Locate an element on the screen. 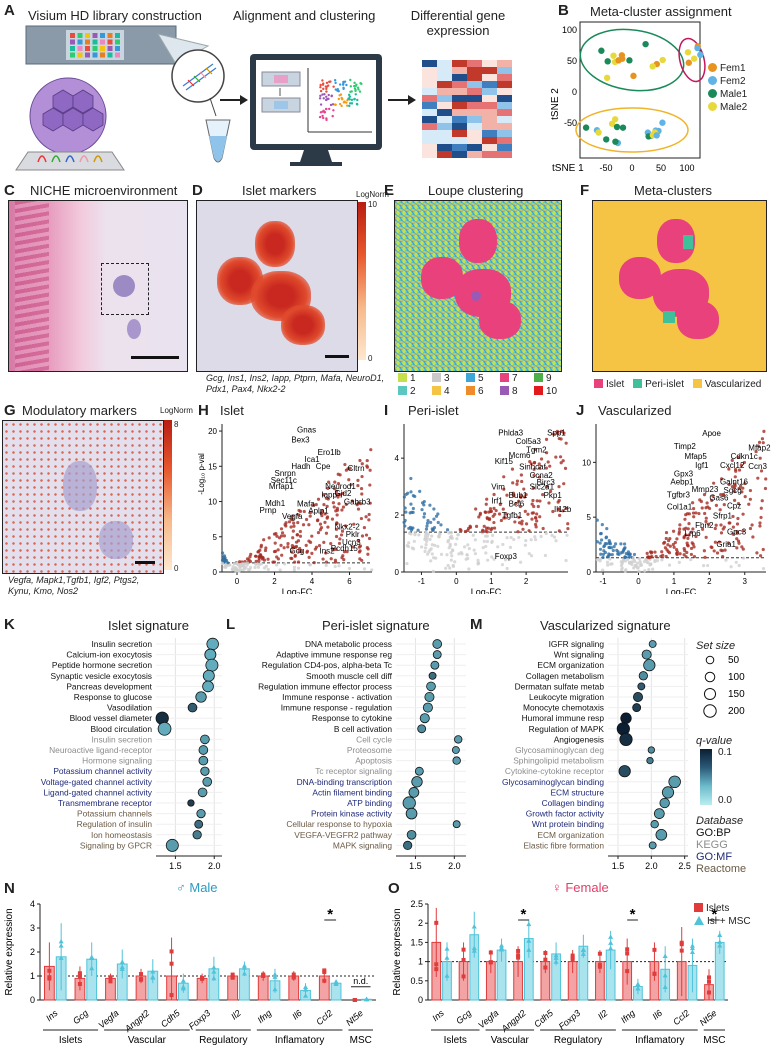  cluster-id: 2 is located at coordinates (413, 391).